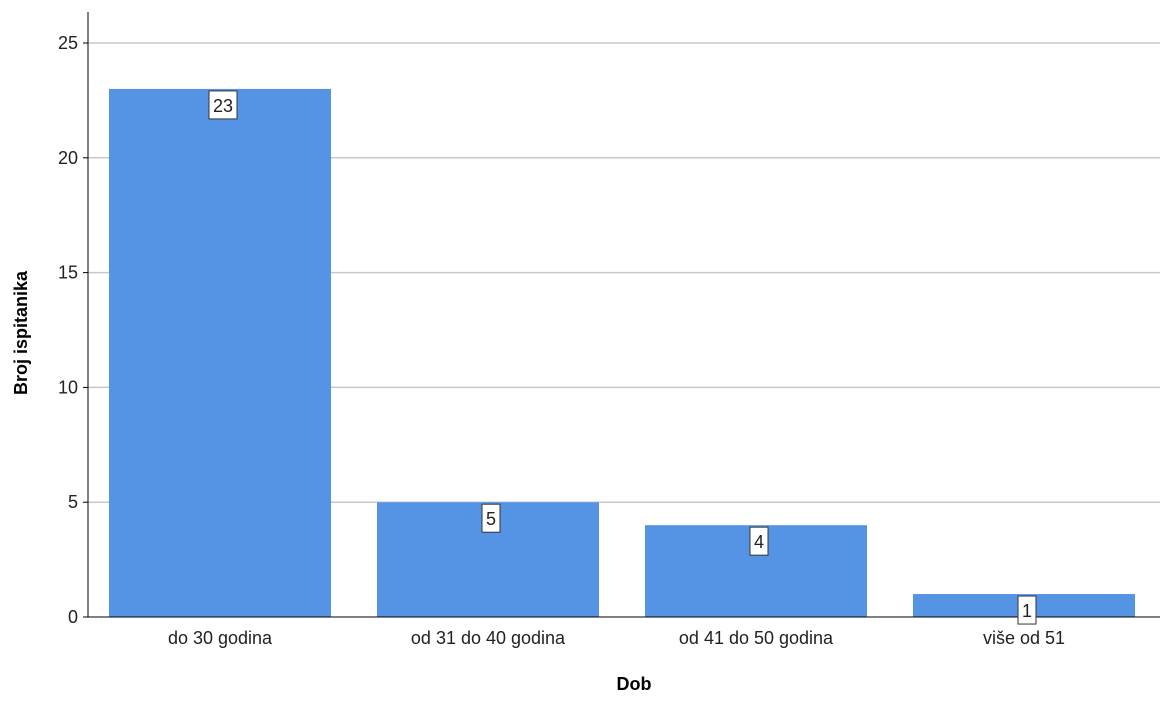 Image resolution: width=1172 pixels, height=701 pixels. What do you see at coordinates (68, 273) in the screenshot?
I see `y-tick-label: 15` at bounding box center [68, 273].